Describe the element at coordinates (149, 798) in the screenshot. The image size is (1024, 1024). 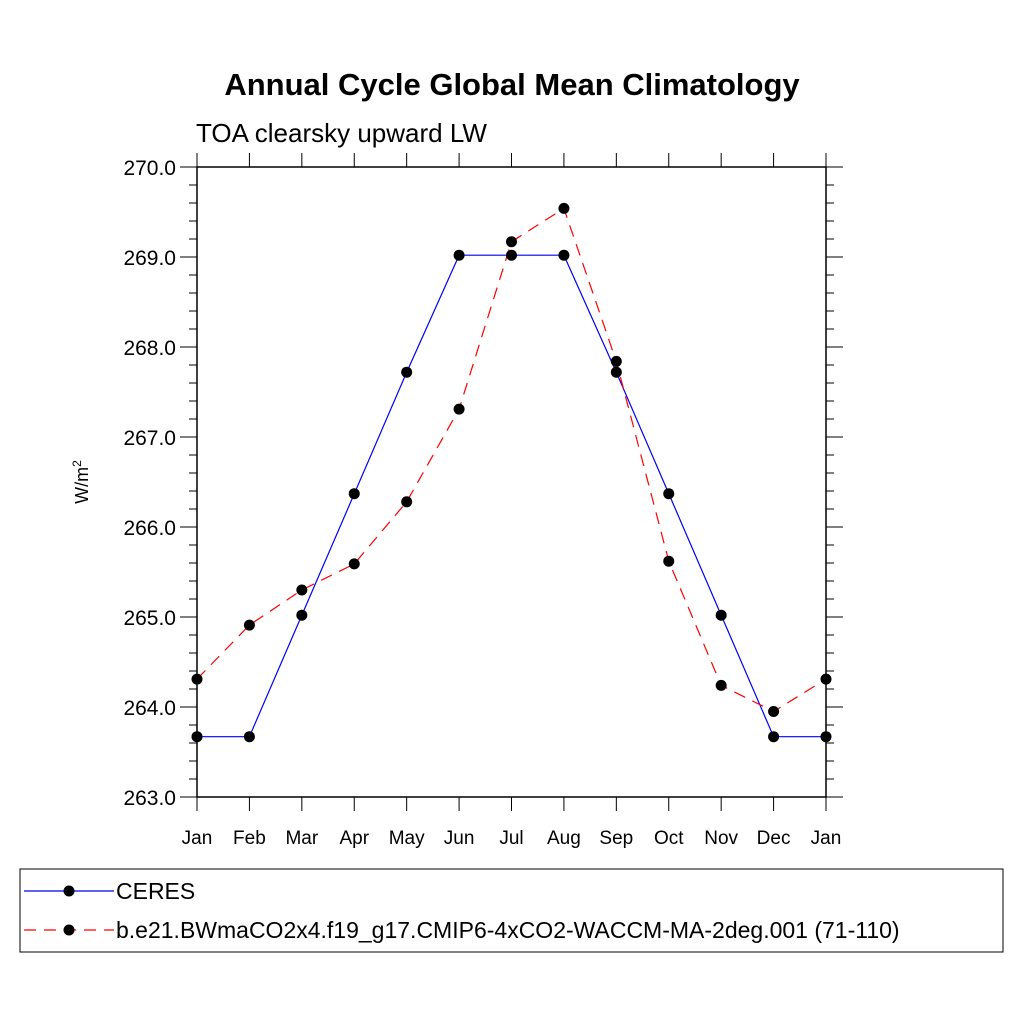
I see `y-tick-label: 263.0` at that location.